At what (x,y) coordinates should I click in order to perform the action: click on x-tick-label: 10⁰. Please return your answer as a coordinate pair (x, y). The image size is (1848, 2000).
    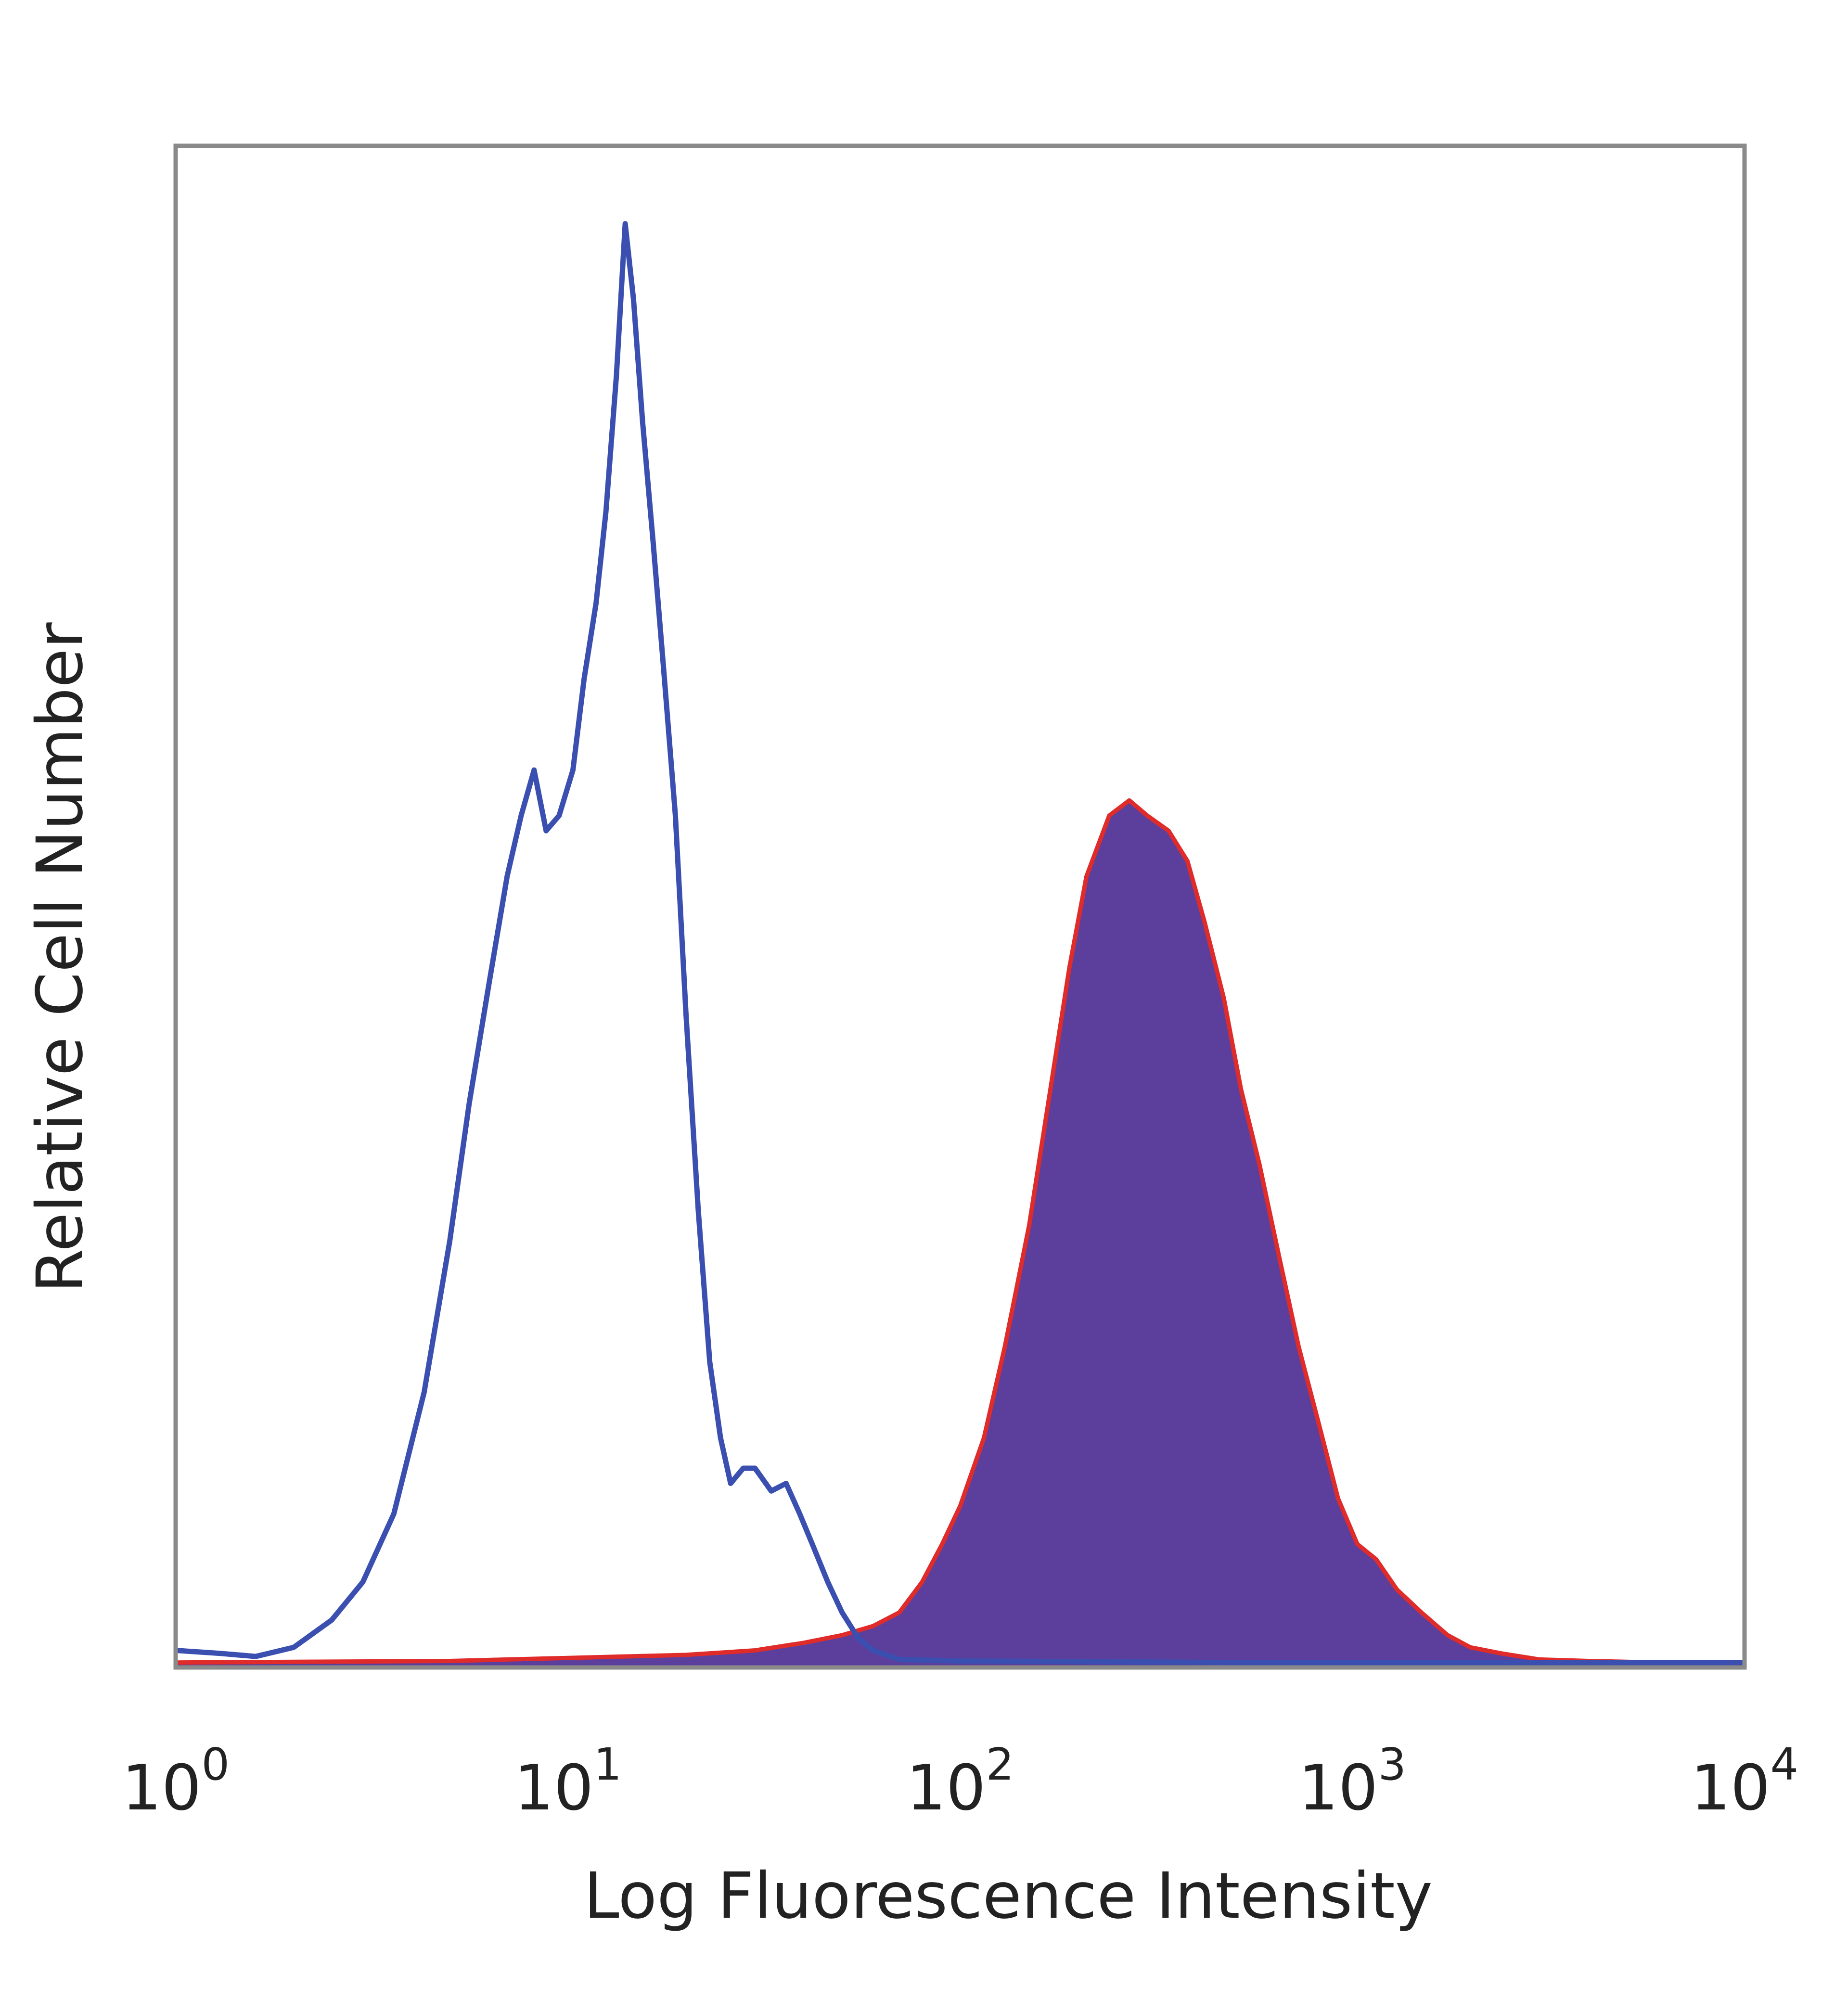
    Looking at the image, I should click on (176, 1781).